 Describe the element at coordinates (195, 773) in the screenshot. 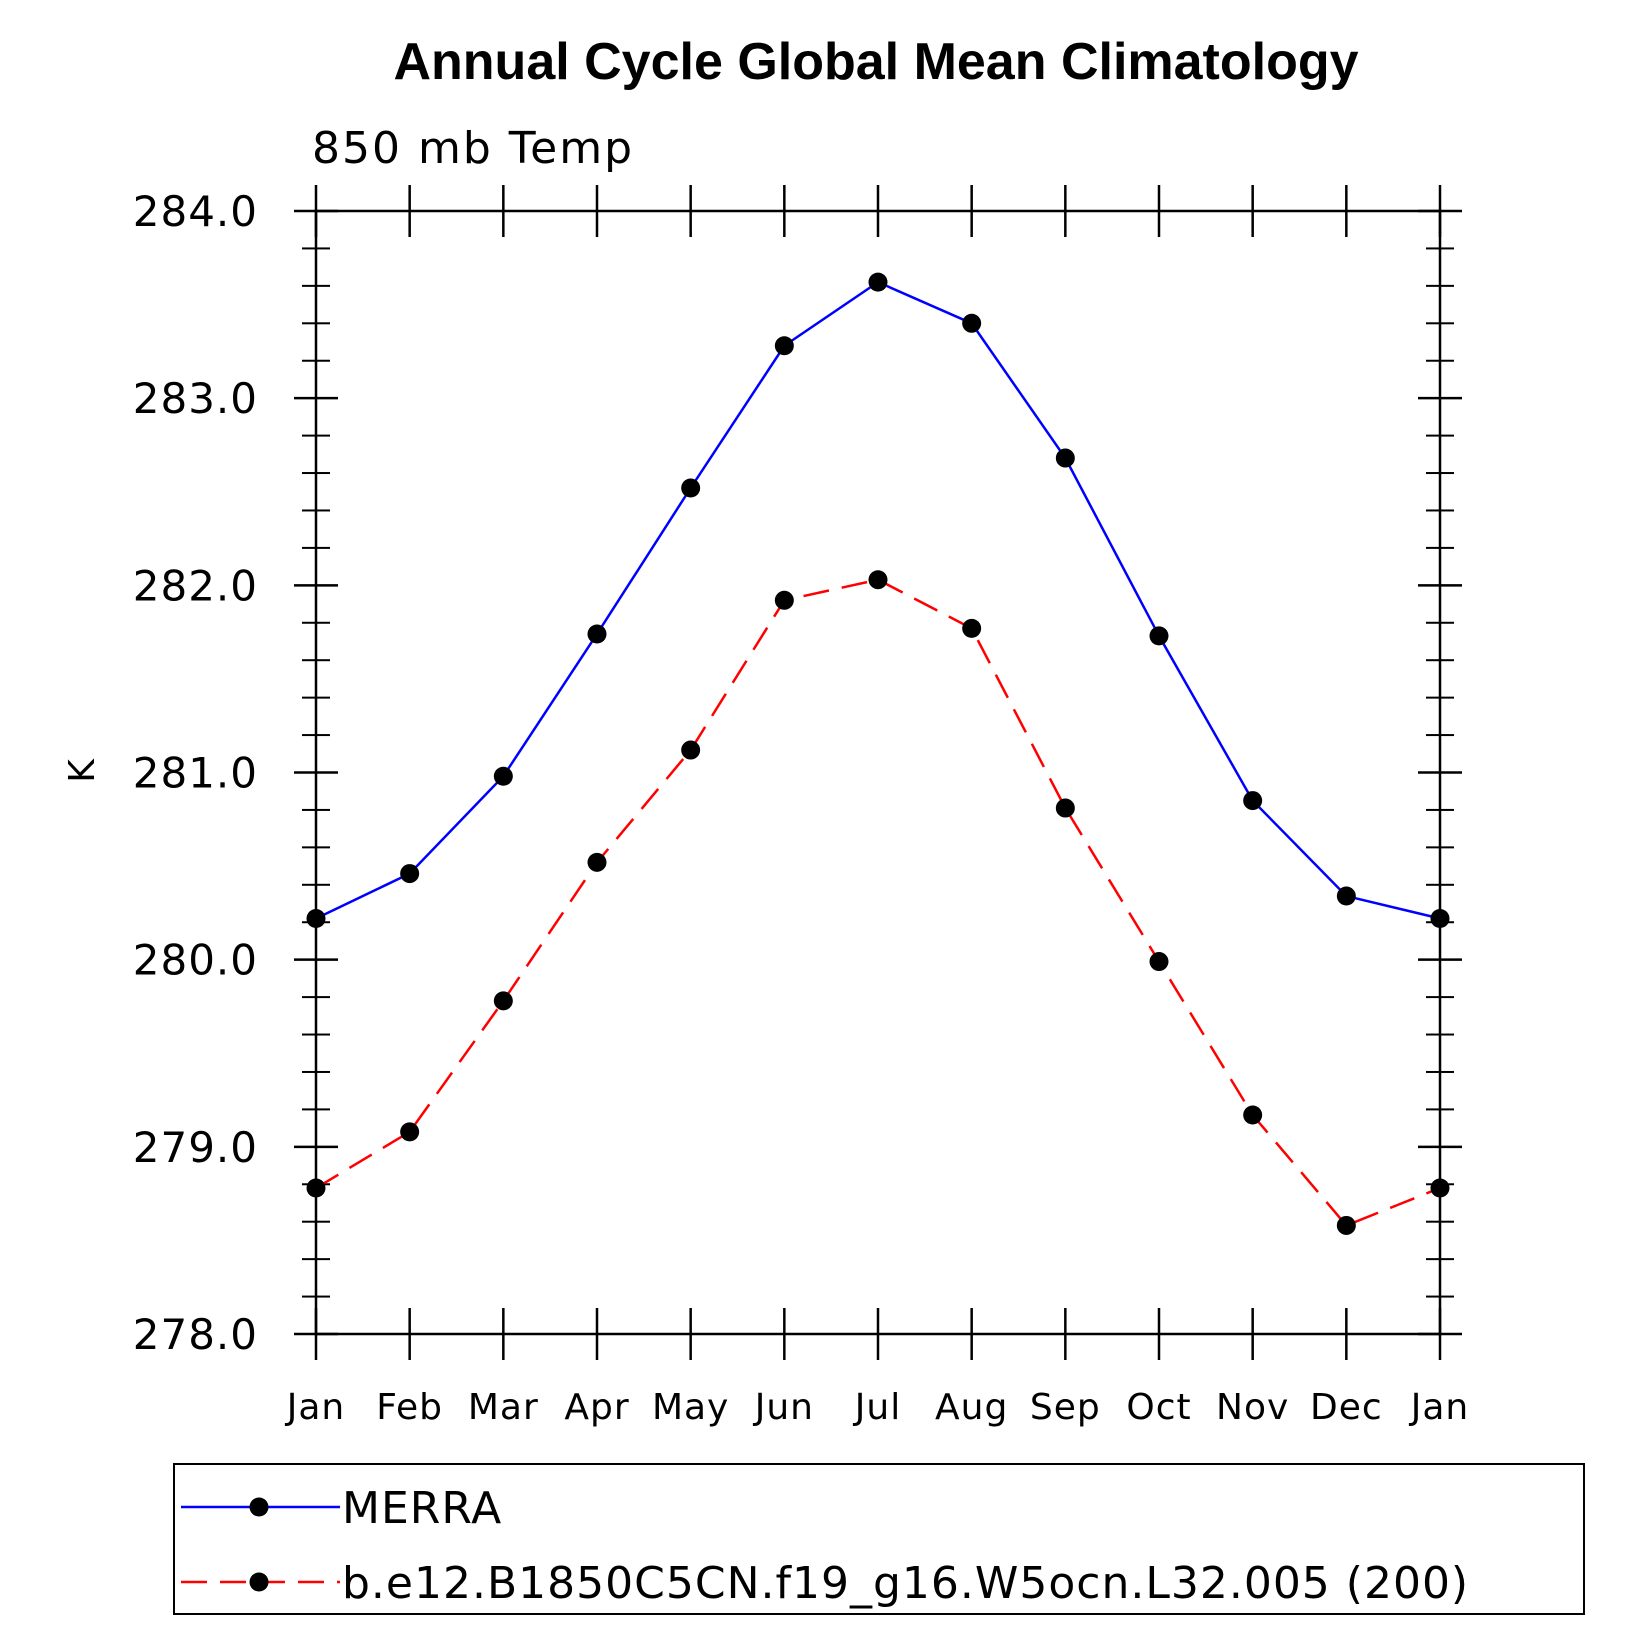

I see `y-tick-label: 281.0` at that location.